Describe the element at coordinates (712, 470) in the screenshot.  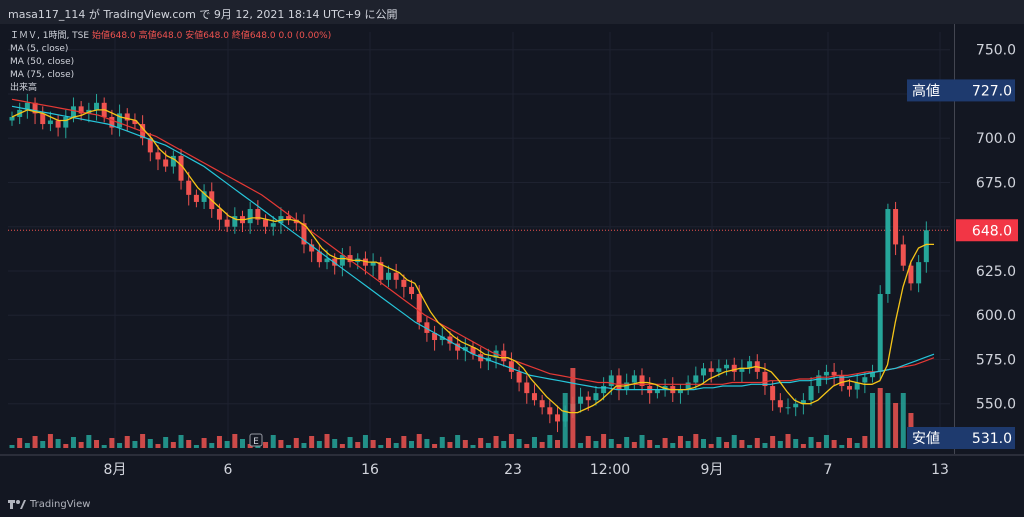
I see `time-tick-label: 9月` at that location.